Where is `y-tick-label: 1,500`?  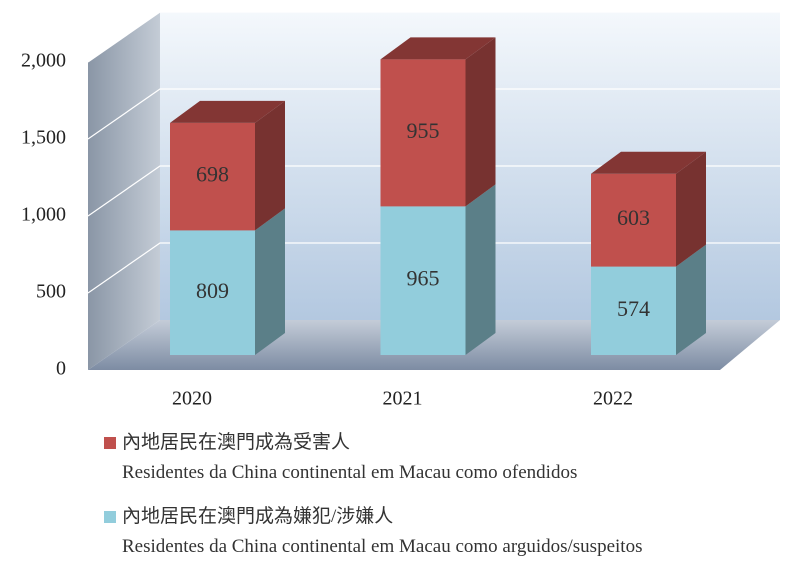 y-tick-label: 1,500 is located at coordinates (43, 138).